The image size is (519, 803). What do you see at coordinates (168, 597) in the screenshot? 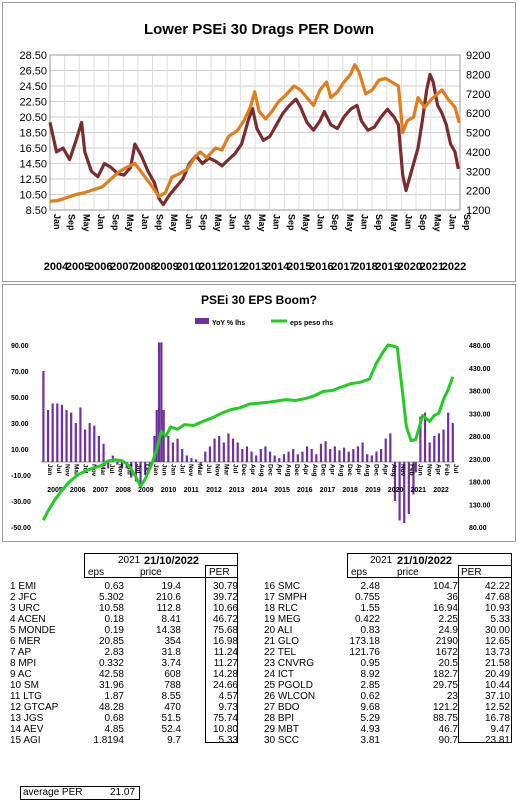
I see `price-cell: 210.6` at bounding box center [168, 597].